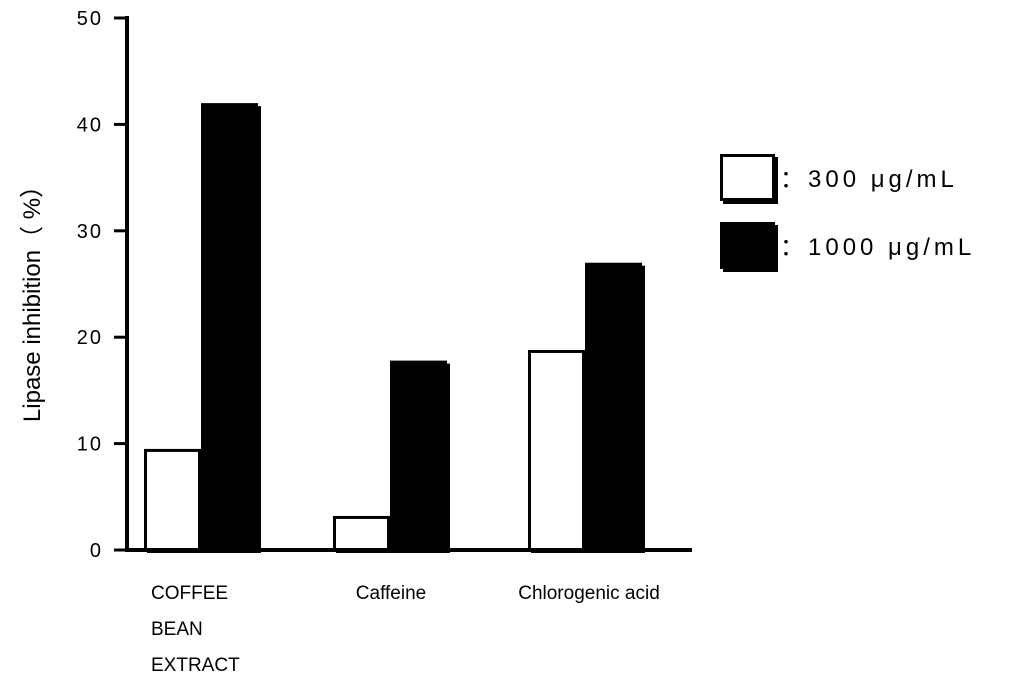  What do you see at coordinates (589, 593) in the screenshot?
I see `x-category-label: Chlorogenic acid` at bounding box center [589, 593].